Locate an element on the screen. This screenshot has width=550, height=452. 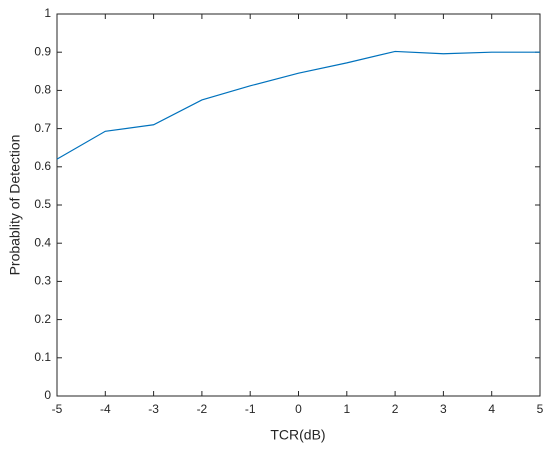
x-tick-label: 4 is located at coordinates (491, 409).